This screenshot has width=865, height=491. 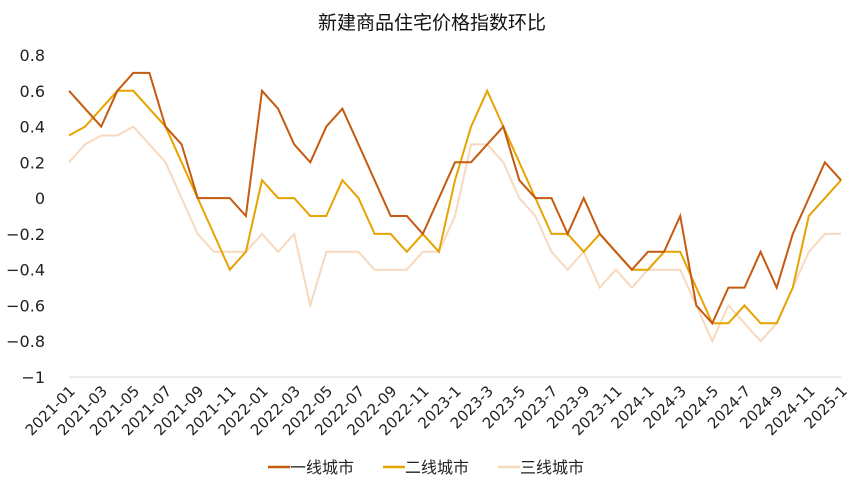 What do you see at coordinates (25, 341) in the screenshot?
I see `y-tick-label: −0.8` at bounding box center [25, 341].